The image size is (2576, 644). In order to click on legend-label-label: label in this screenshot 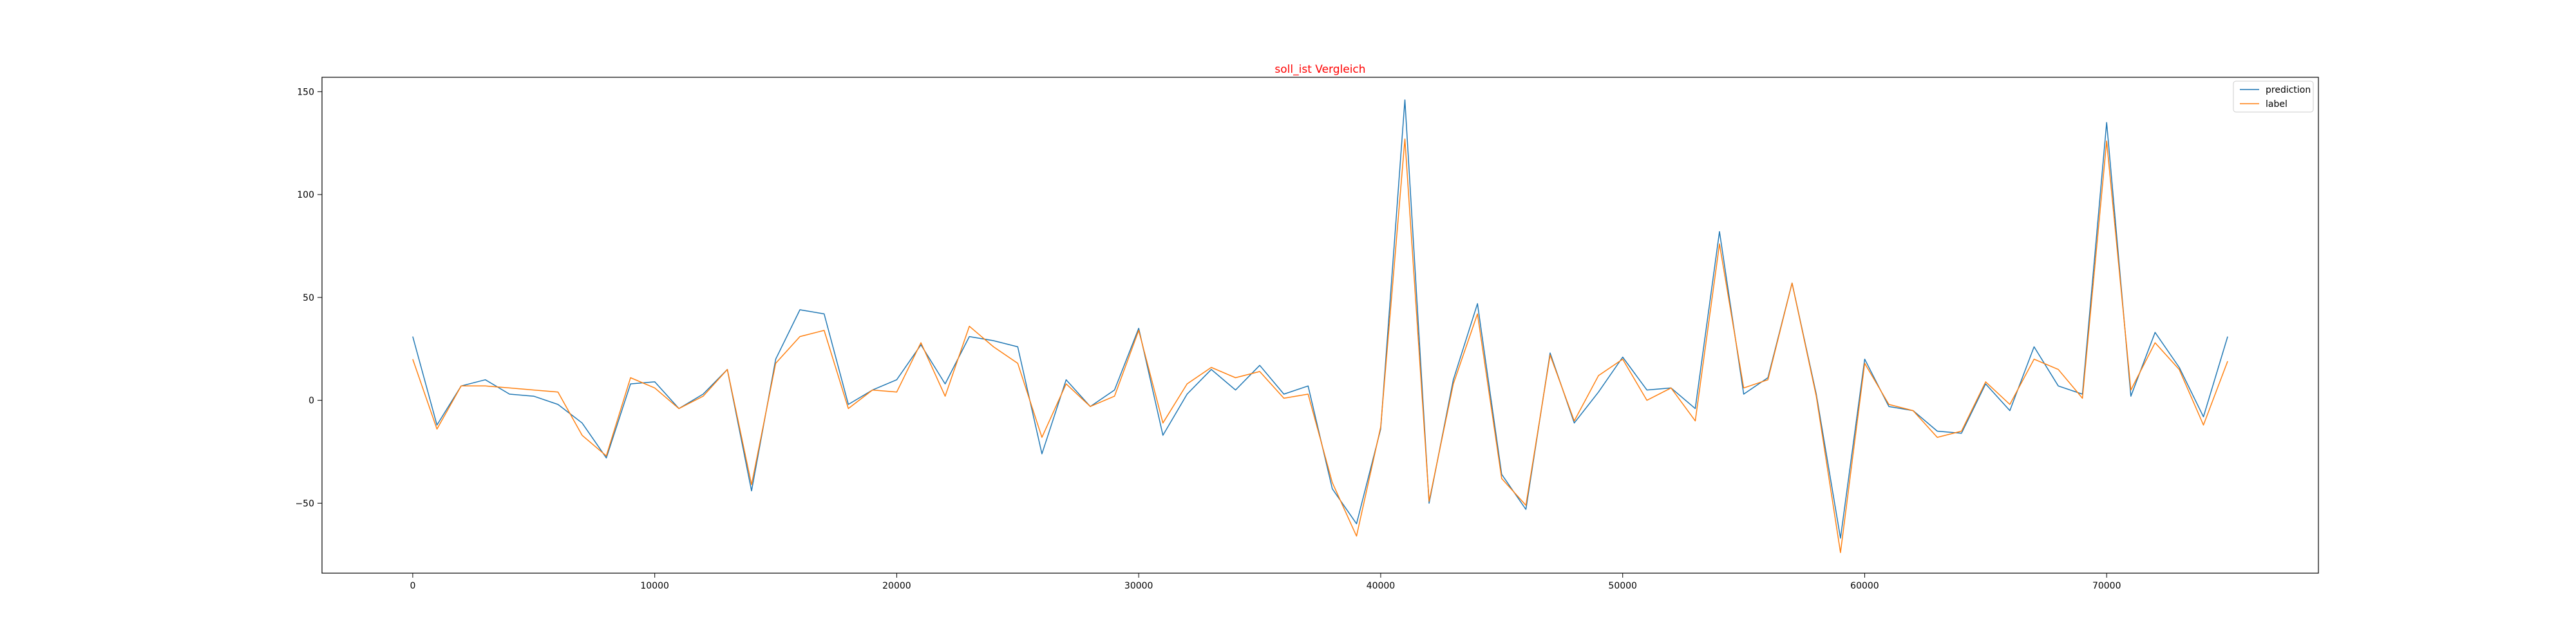, I will do `click(2276, 104)`.